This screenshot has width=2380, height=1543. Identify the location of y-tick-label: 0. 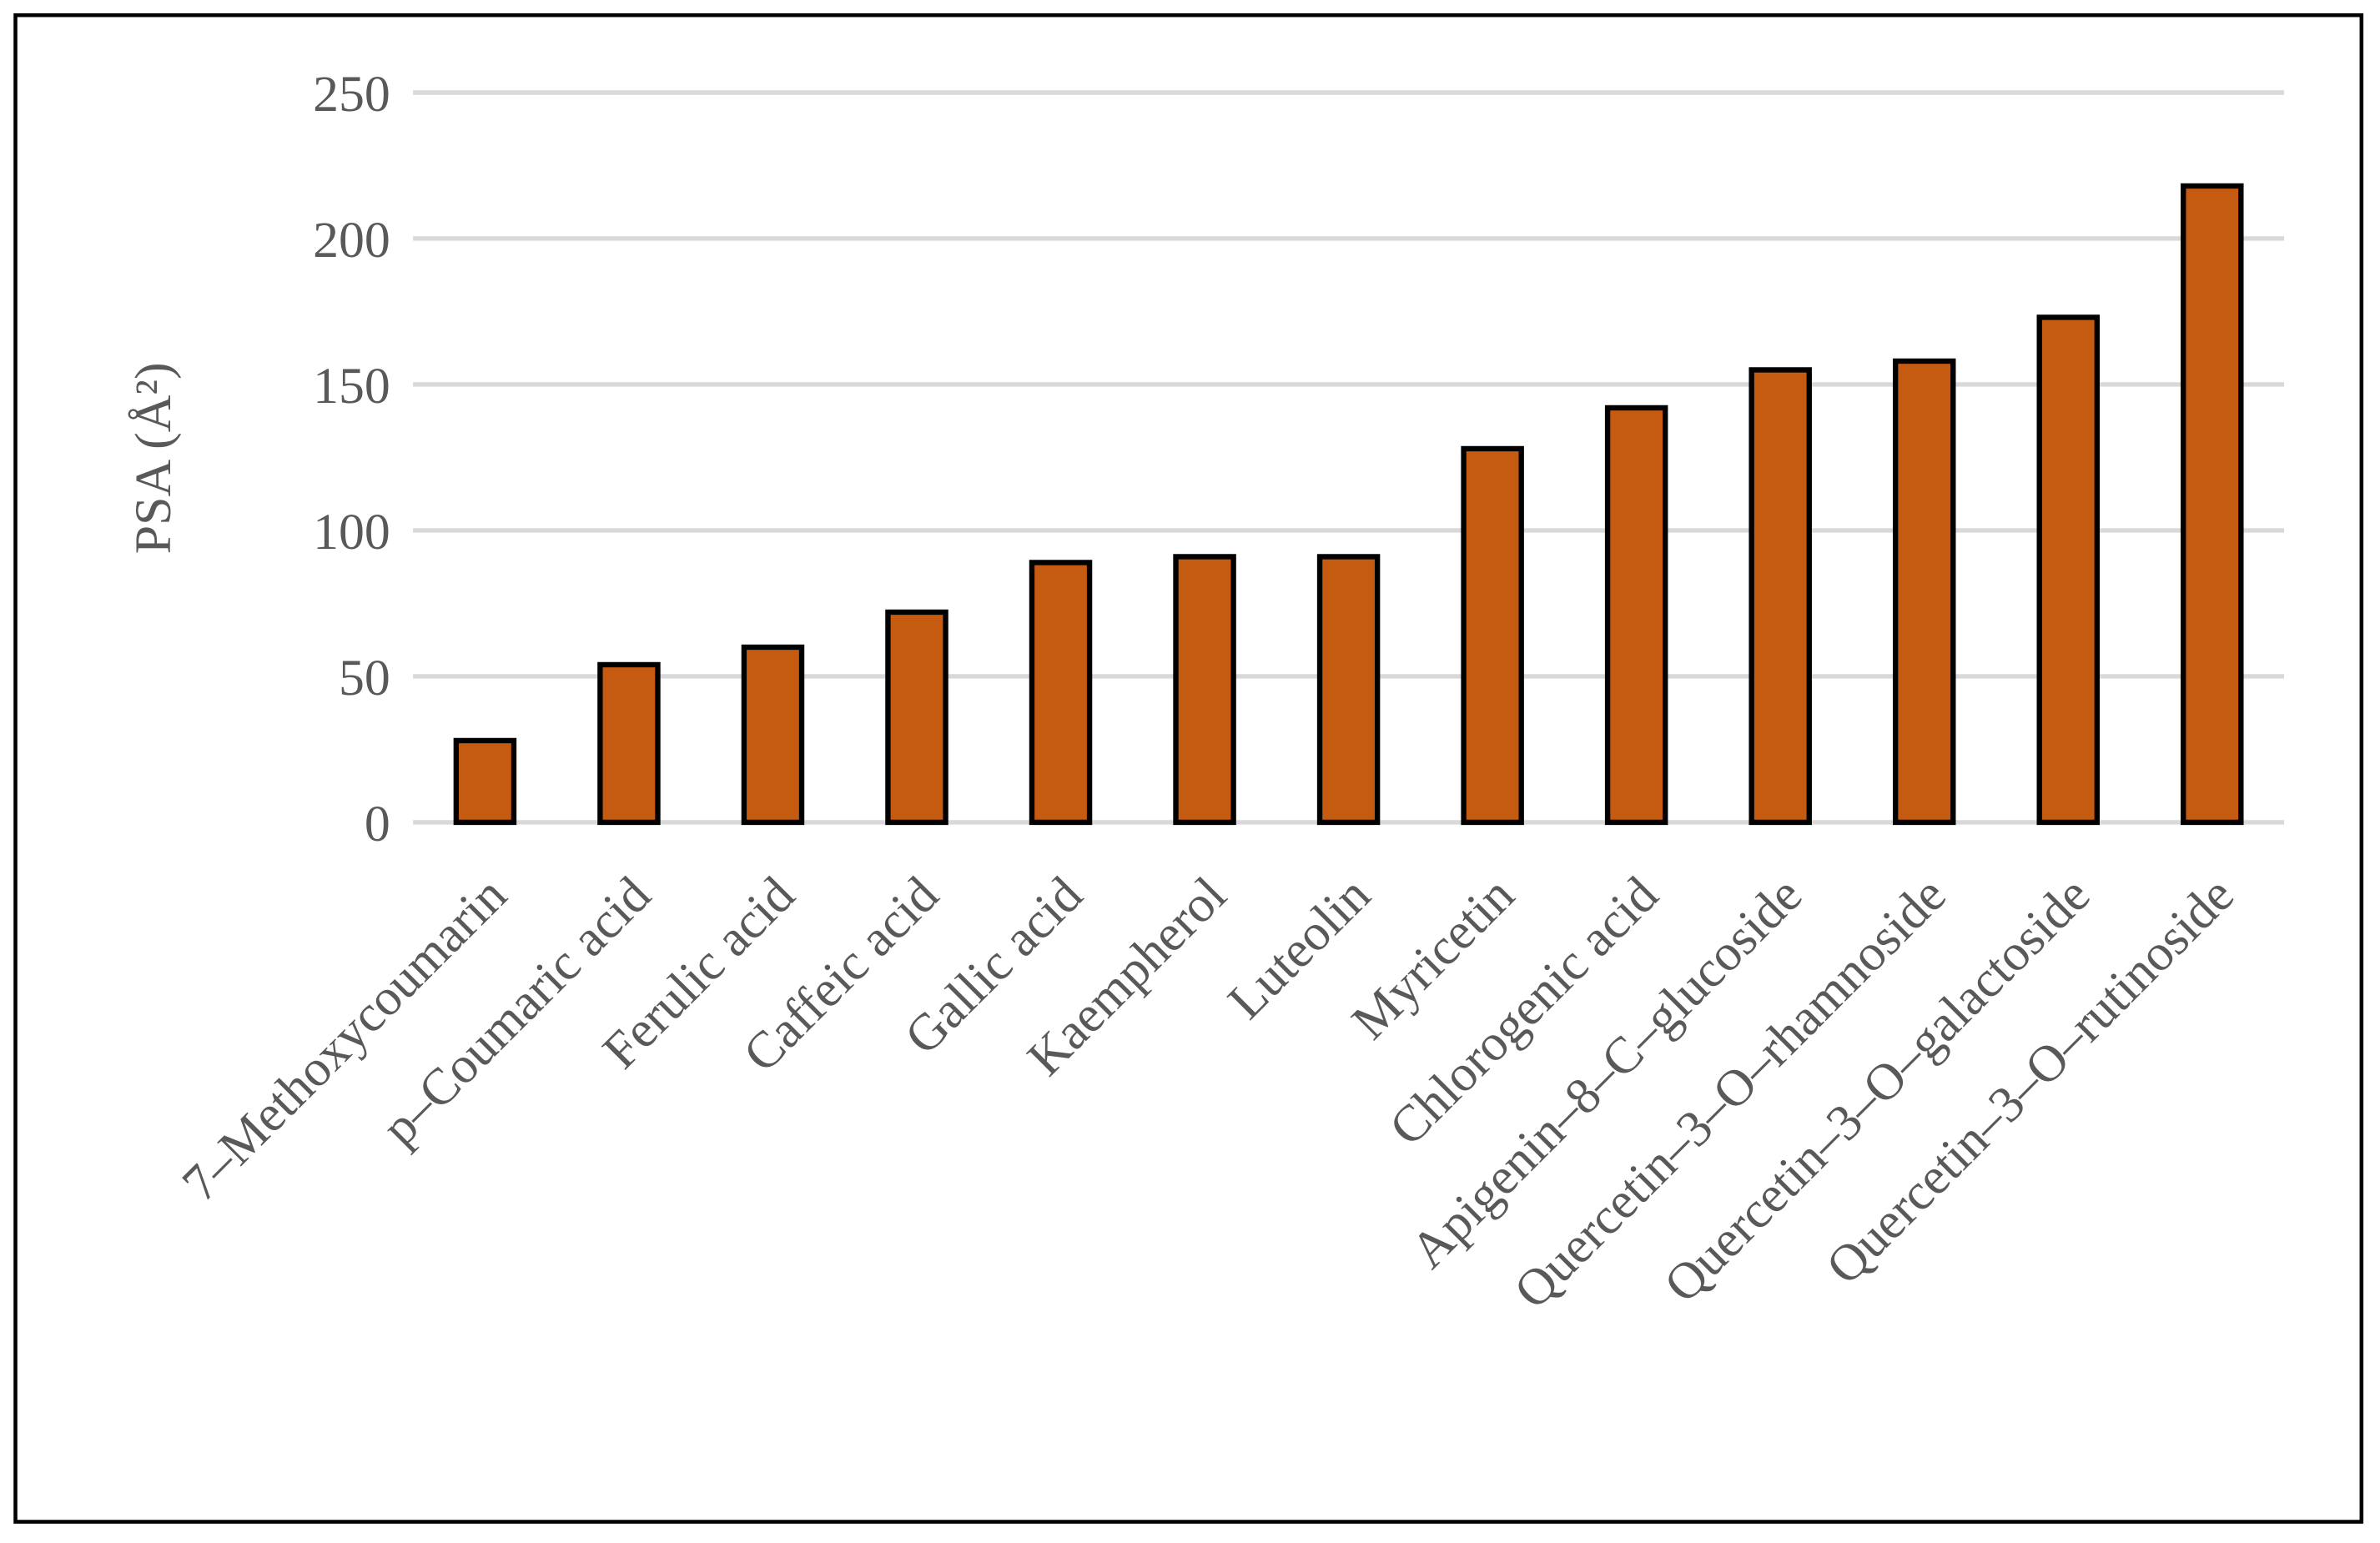
(377, 824).